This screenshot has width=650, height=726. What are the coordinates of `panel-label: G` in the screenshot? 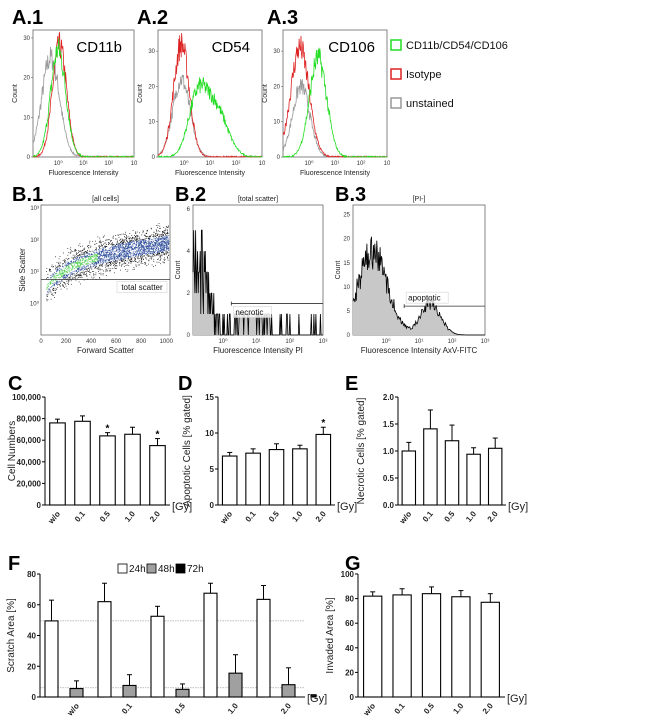 It's located at (353, 564).